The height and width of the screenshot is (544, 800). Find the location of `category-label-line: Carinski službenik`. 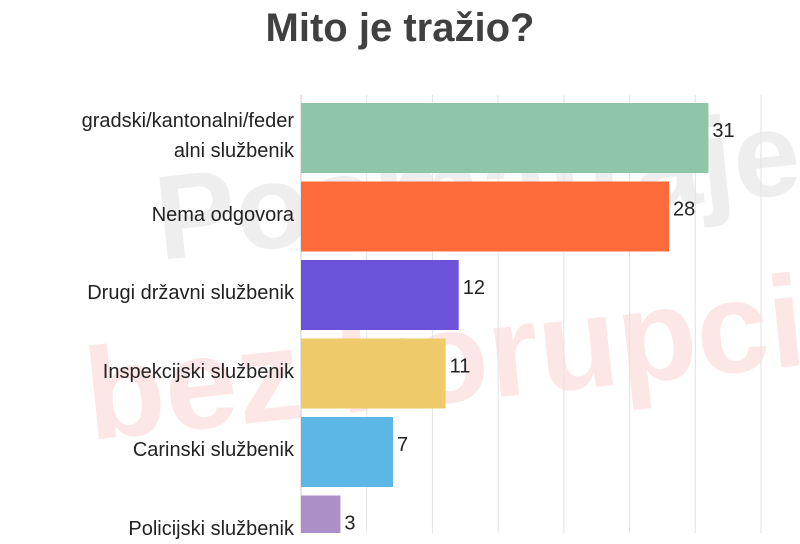

category-label-line: Carinski službenik is located at coordinates (213, 450).